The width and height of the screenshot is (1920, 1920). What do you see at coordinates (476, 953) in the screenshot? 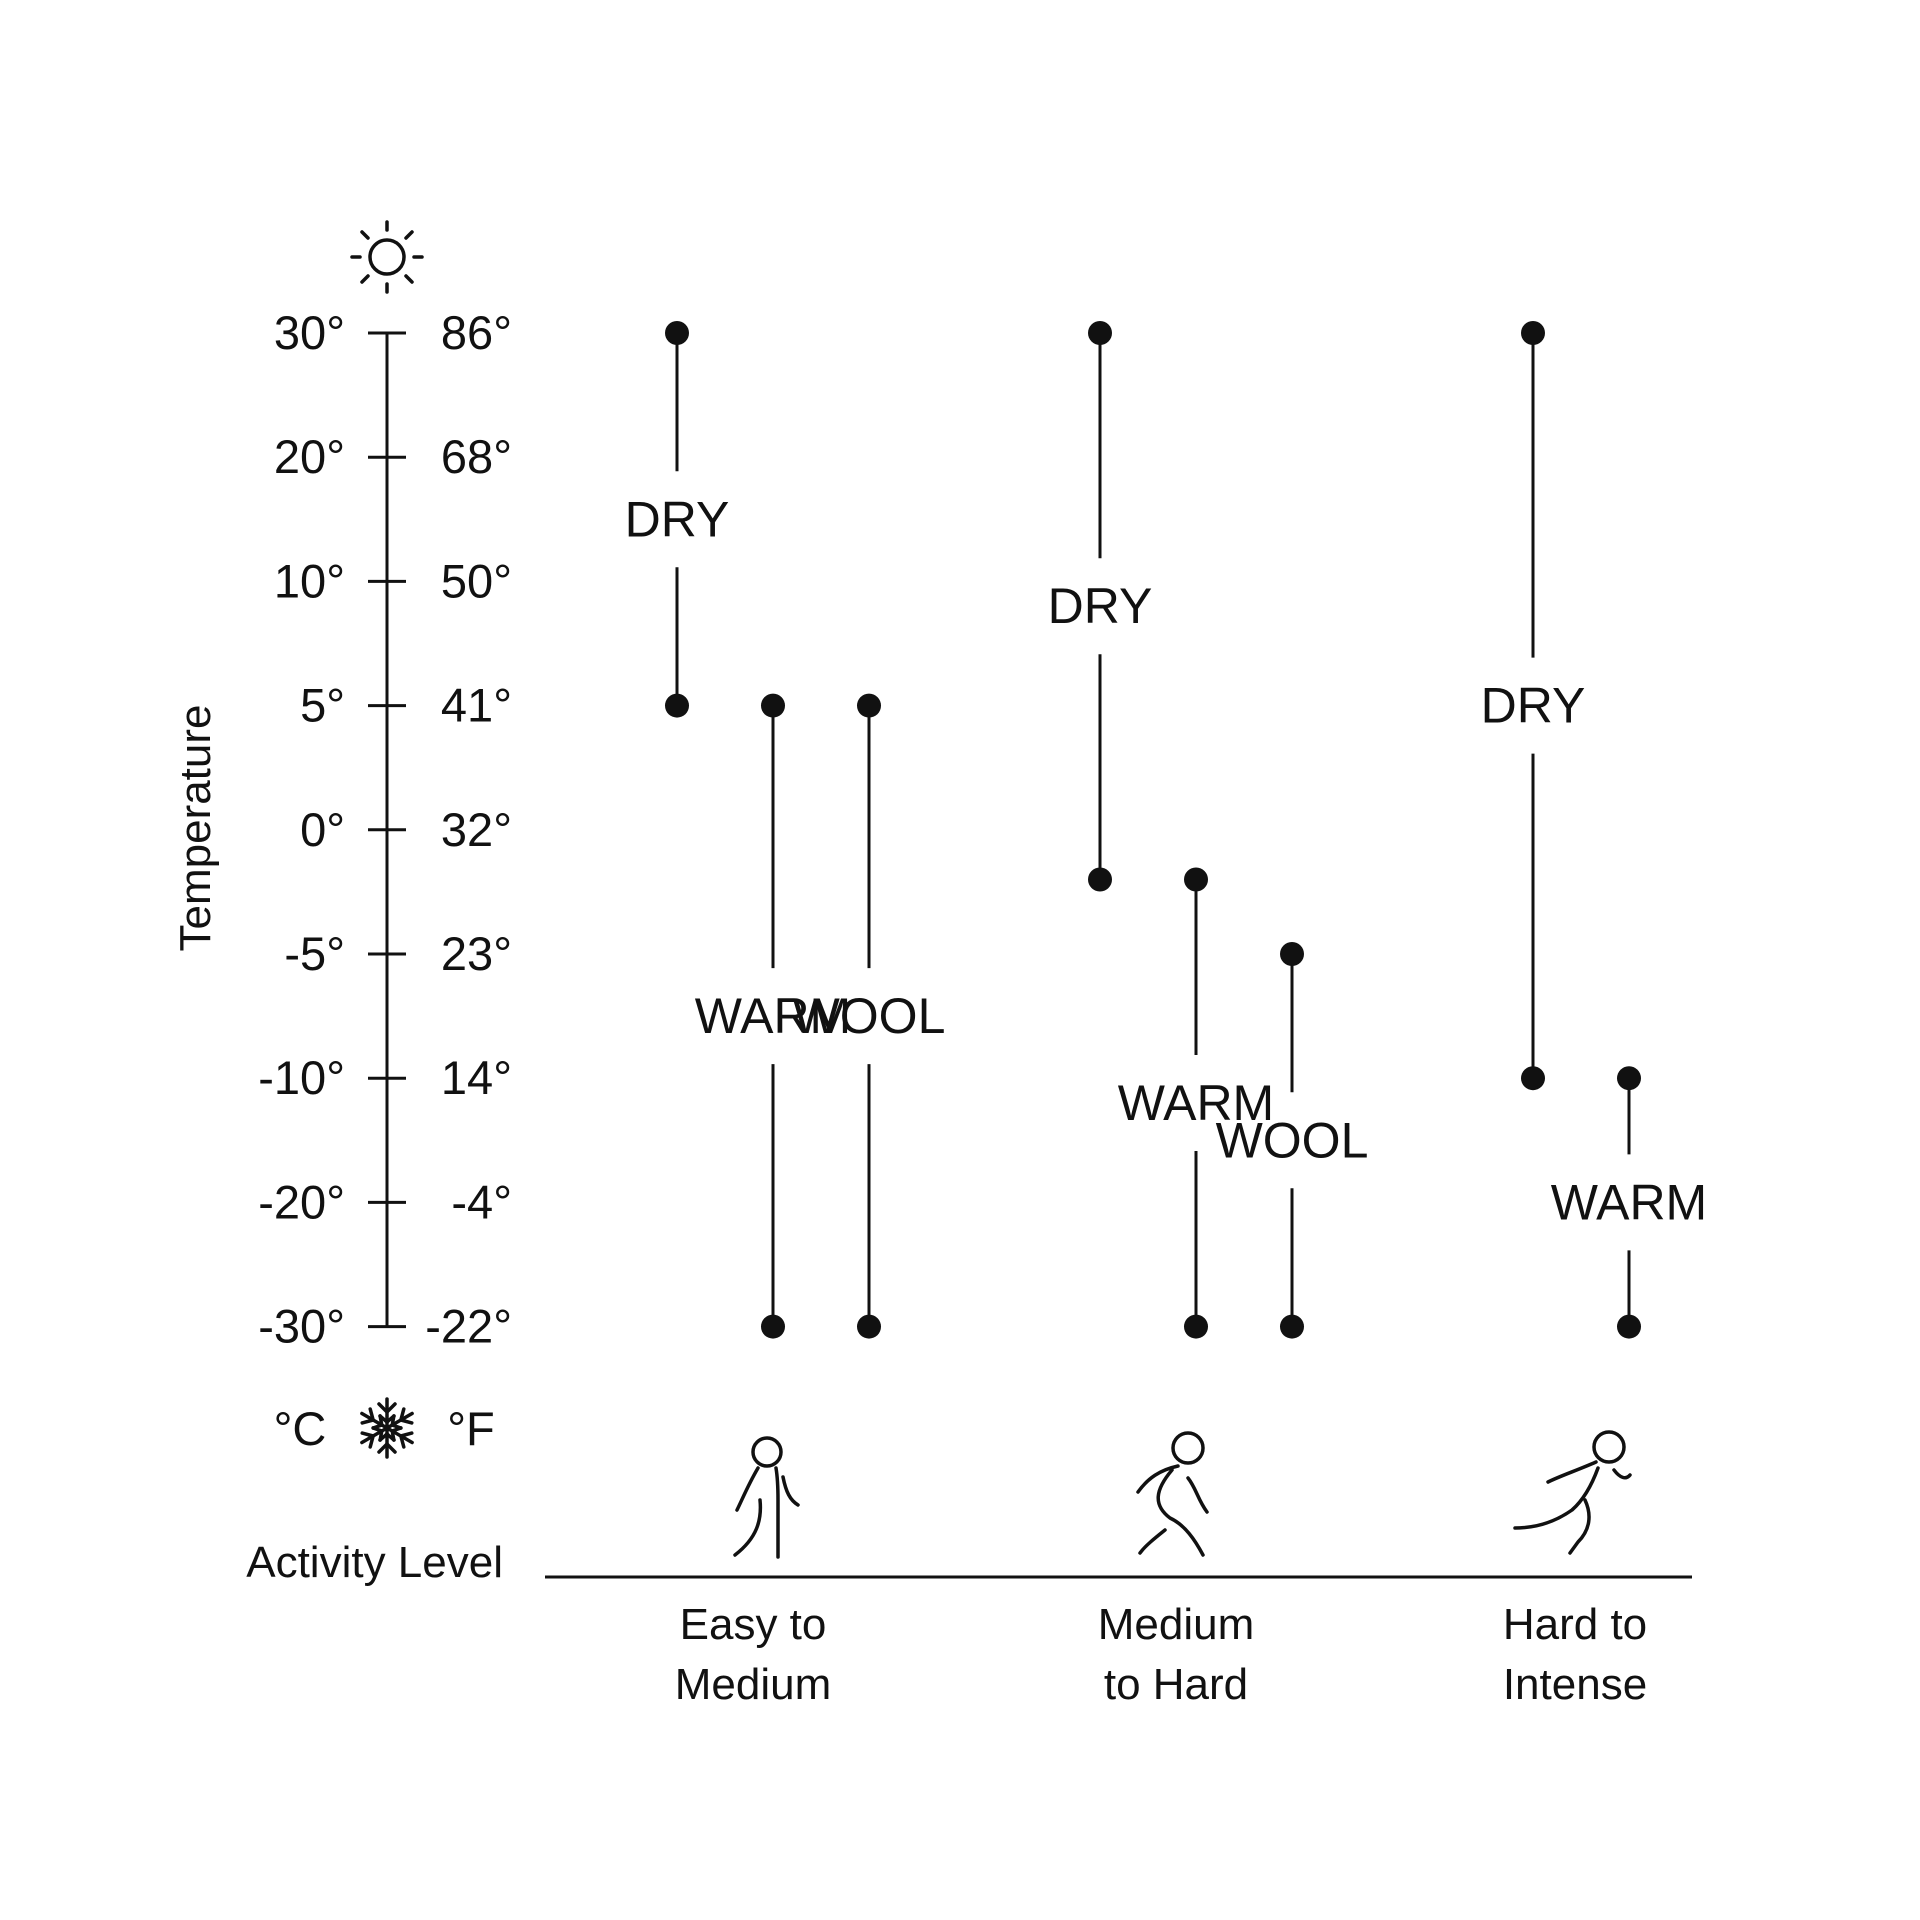
I see `fahrenheit-tick-label: 23°` at bounding box center [476, 953].